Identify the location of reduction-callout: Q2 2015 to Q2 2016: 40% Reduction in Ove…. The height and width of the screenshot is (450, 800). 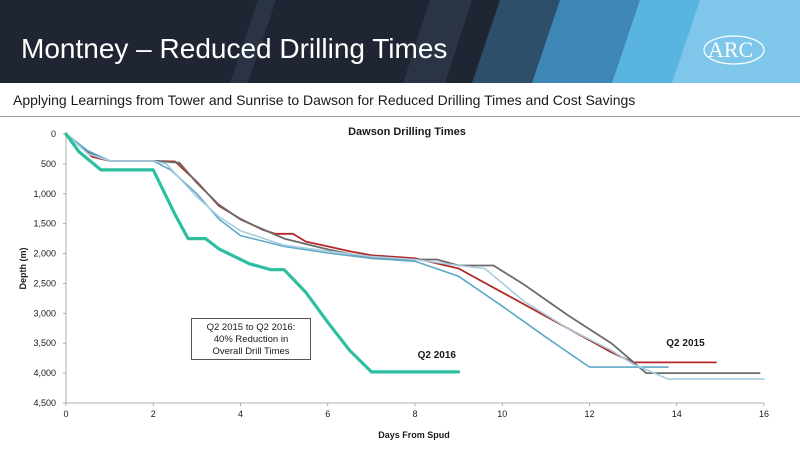
(251, 339).